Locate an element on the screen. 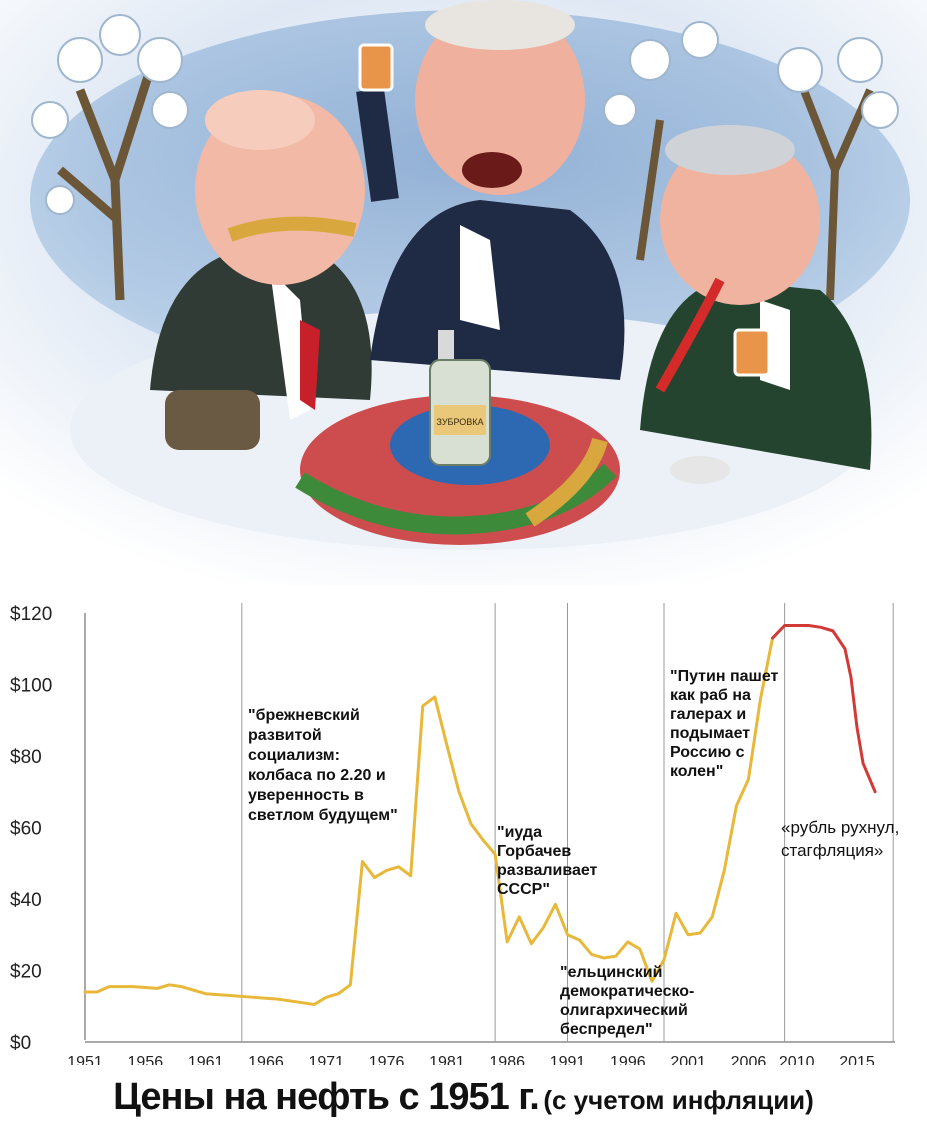 The width and height of the screenshot is (927, 1134). x-tick-label: 2001 is located at coordinates (688, 1059).